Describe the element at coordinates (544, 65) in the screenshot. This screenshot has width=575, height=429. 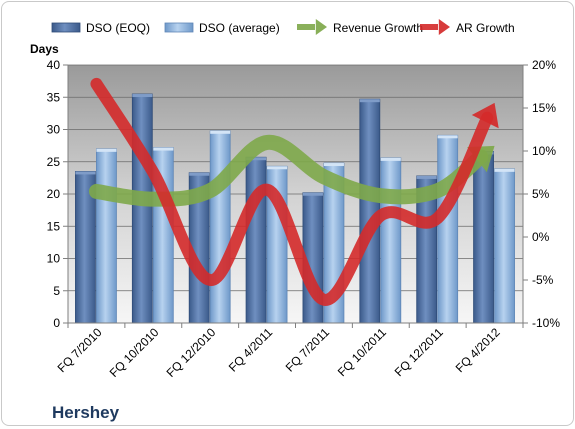
I see `right-tick-label: 20%` at that location.